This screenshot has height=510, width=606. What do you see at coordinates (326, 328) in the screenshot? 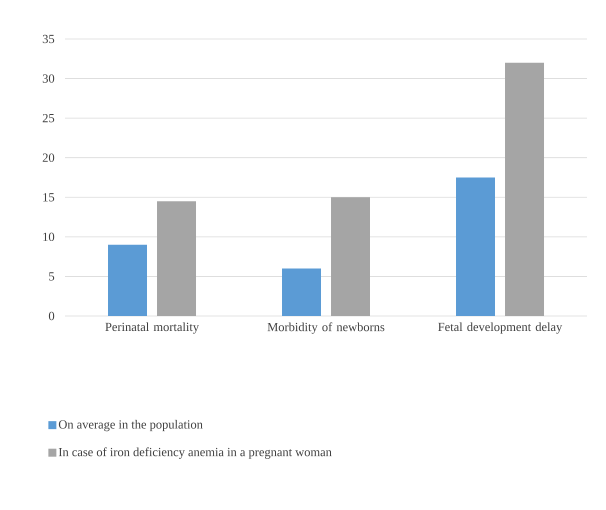
I see `x-tick-label: Morbidity of newborns` at bounding box center [326, 328].